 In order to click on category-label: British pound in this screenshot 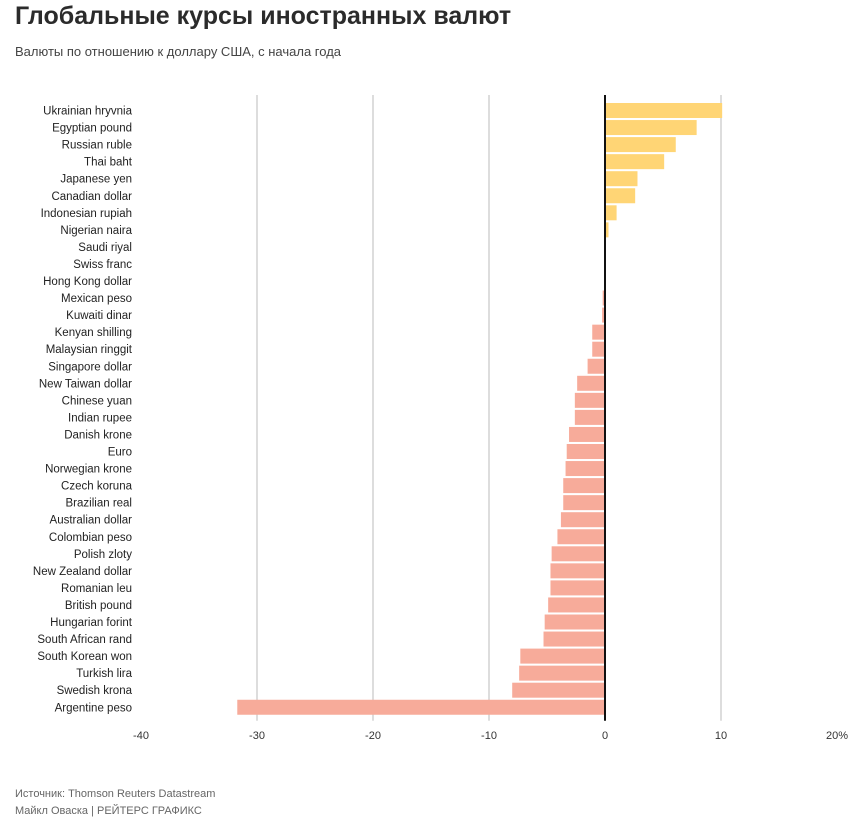, I will do `click(98, 606)`.